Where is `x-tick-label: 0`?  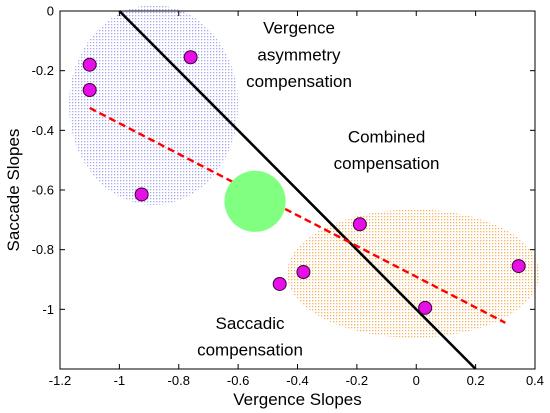 x-tick-label: 0 is located at coordinates (416, 380).